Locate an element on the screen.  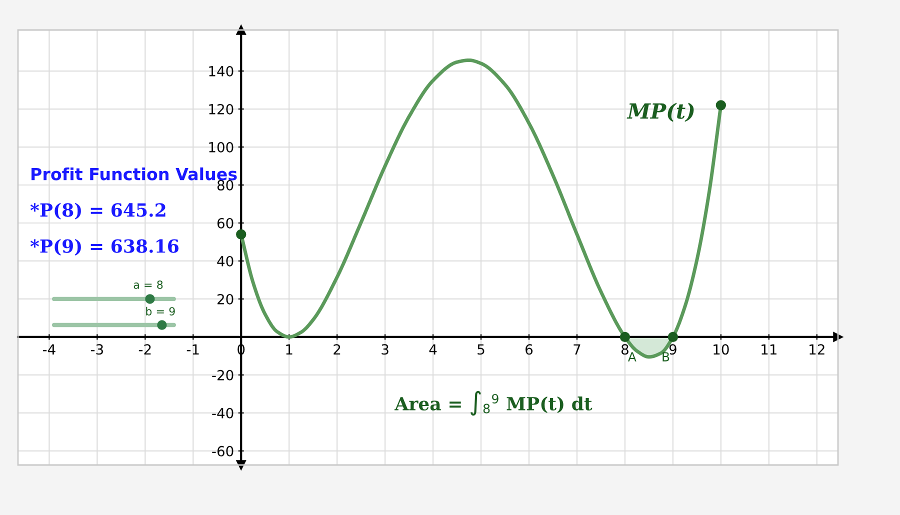
x-tick-label: 6 is located at coordinates (529, 349).